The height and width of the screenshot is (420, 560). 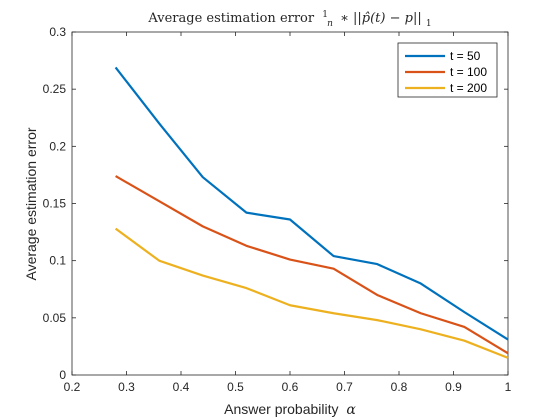 I want to click on title-subscript: 1, so click(x=429, y=24).